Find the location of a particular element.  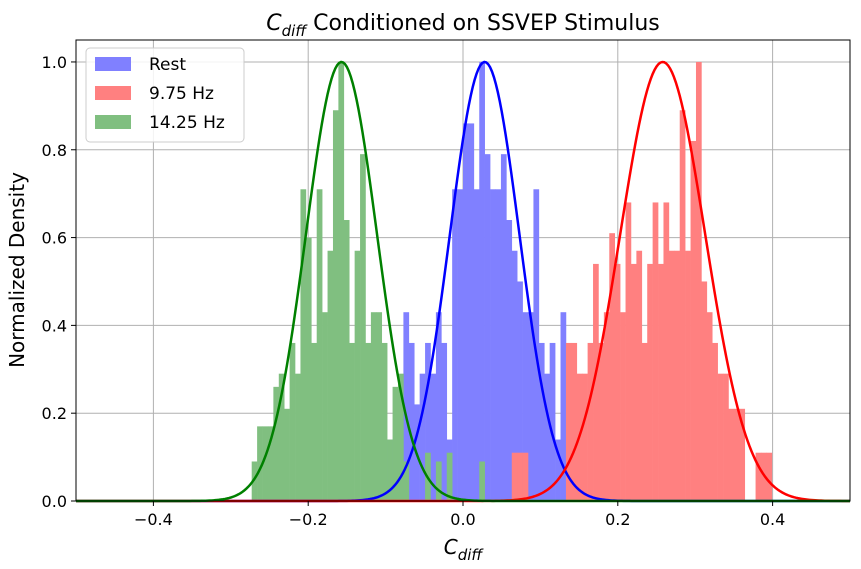

y-tick-label: 0.0 is located at coordinates (54, 501).